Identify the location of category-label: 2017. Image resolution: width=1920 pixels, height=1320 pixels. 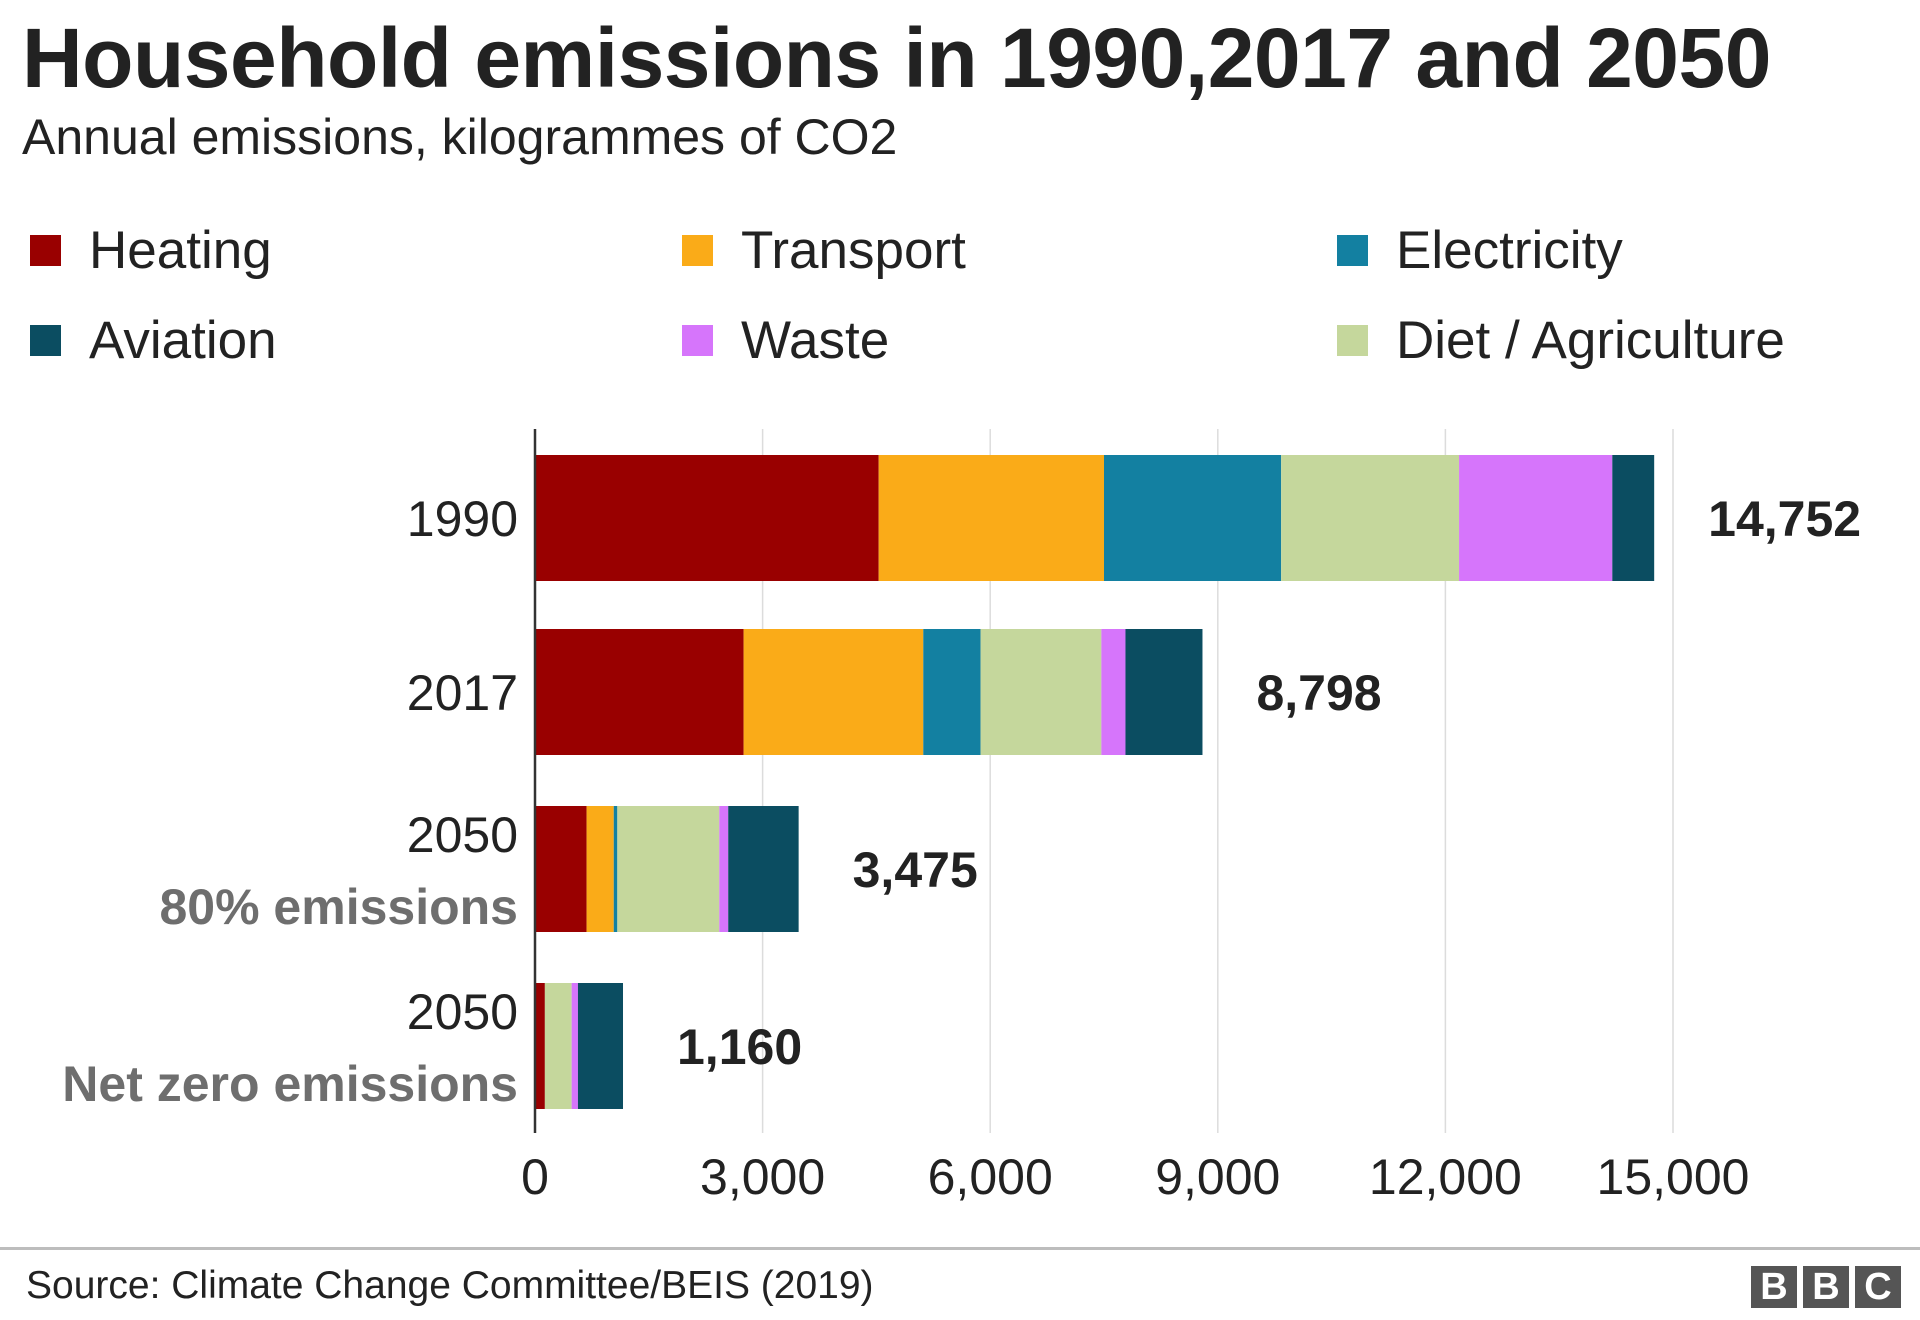
(462, 693).